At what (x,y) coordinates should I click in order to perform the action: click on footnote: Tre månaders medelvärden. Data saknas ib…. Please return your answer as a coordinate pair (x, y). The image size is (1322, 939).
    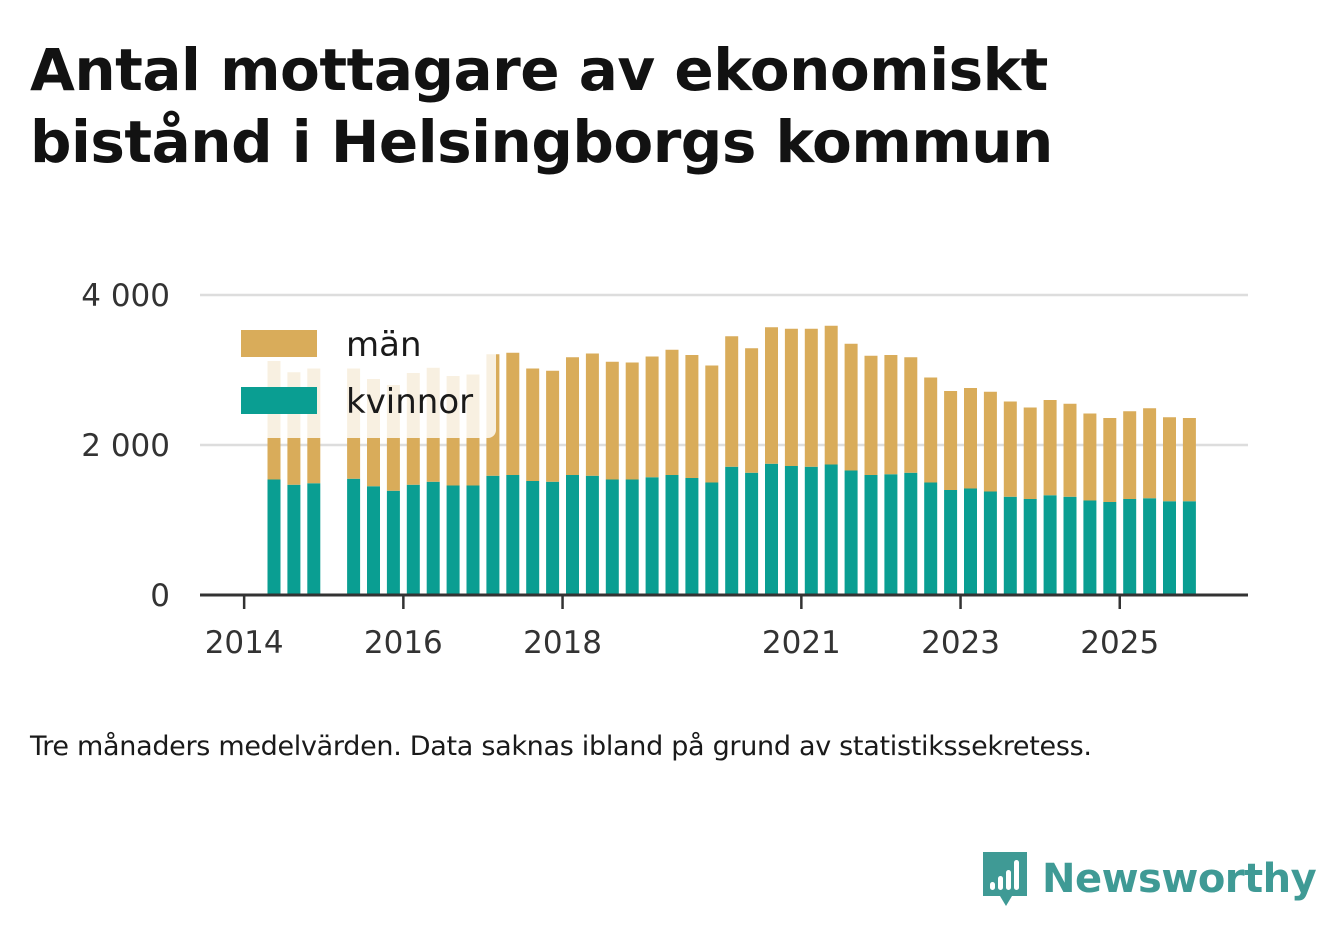
    Looking at the image, I should click on (561, 746).